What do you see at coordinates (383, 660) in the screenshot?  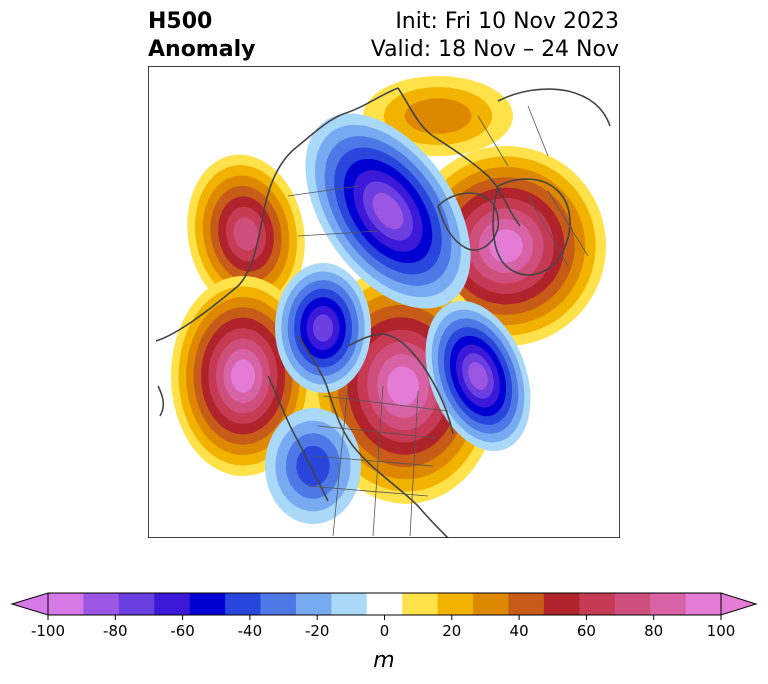 I see `colorbar-unit-label: m` at bounding box center [383, 660].